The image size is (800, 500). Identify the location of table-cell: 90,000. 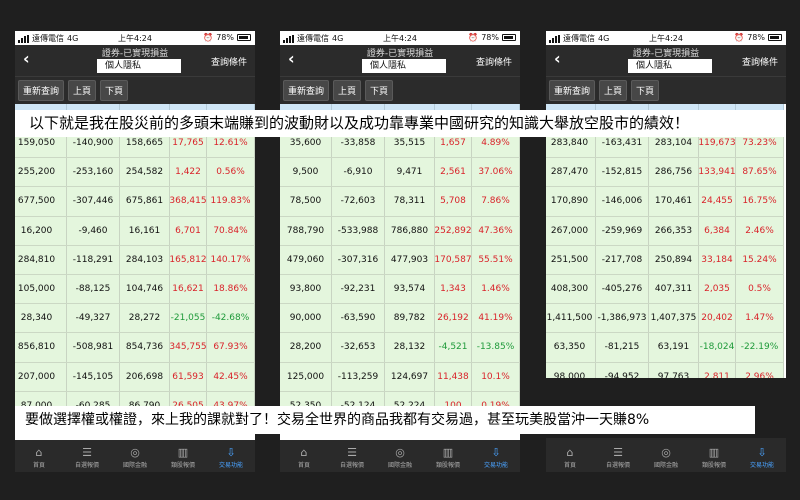
(306, 318).